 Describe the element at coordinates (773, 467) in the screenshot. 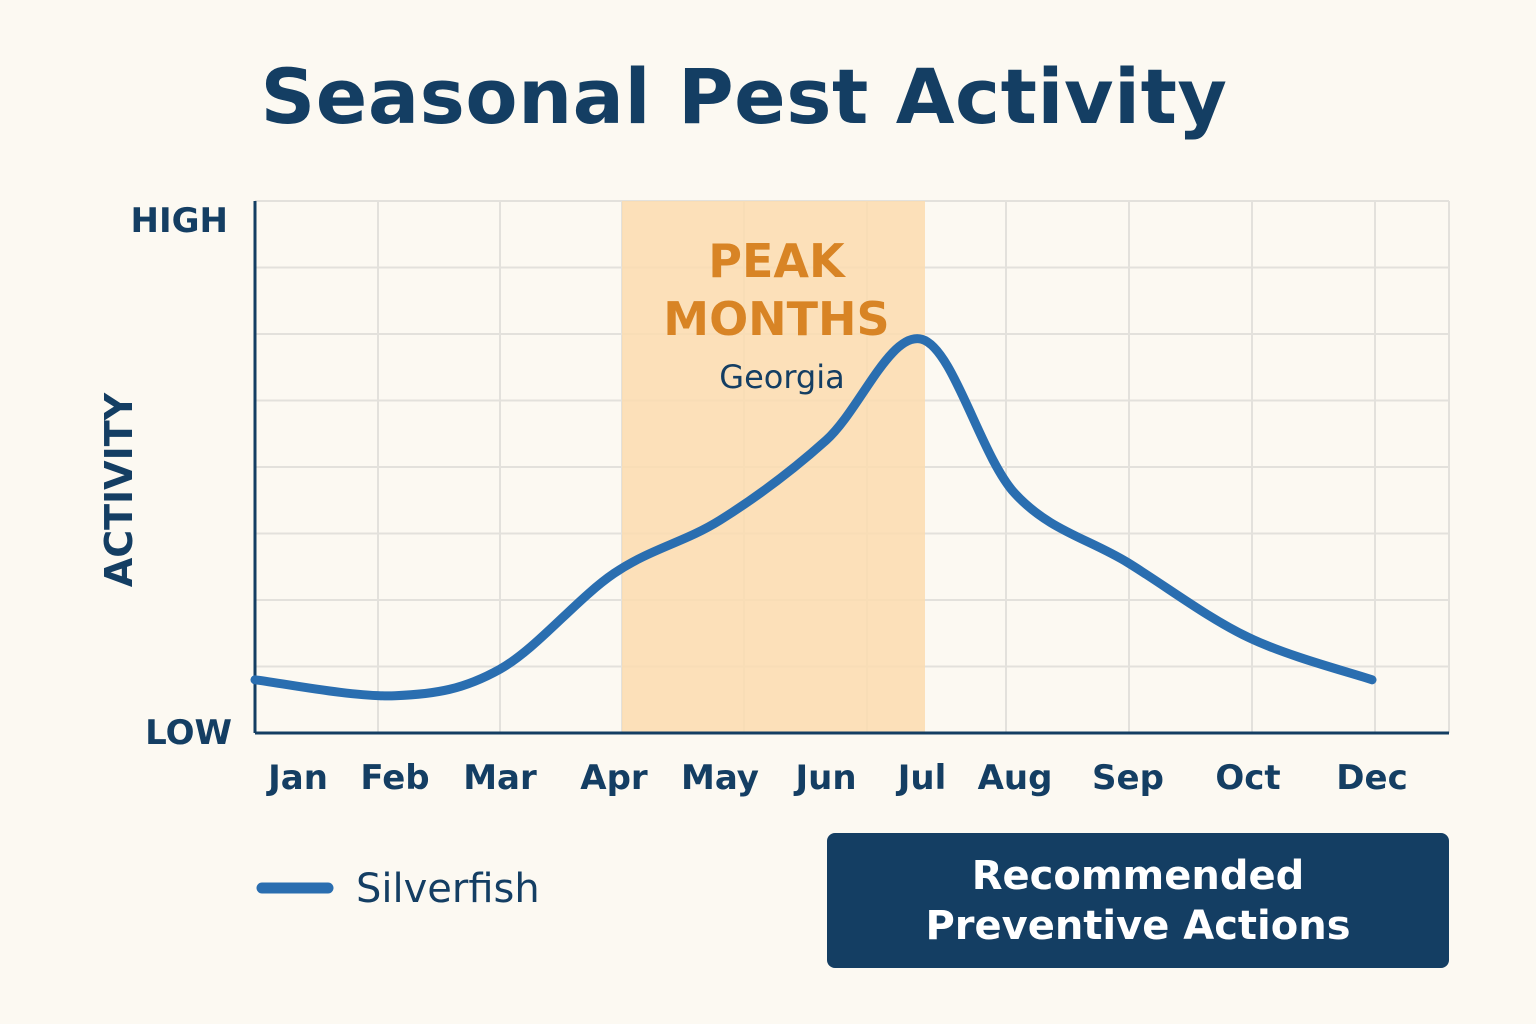

I see `peak-band` at that location.